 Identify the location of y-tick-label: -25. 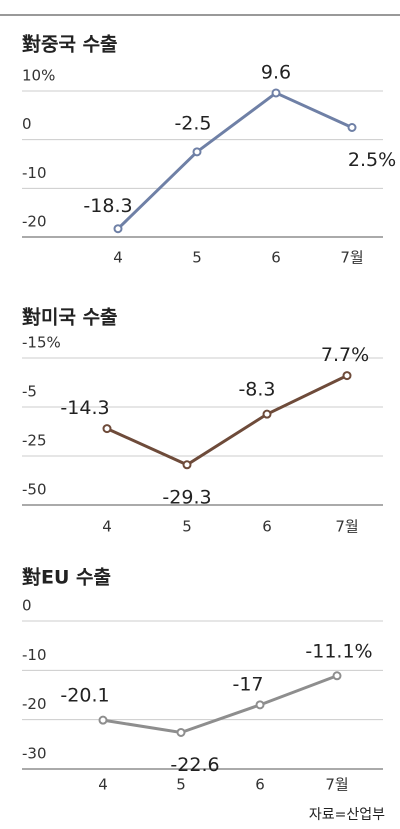
(34, 441).